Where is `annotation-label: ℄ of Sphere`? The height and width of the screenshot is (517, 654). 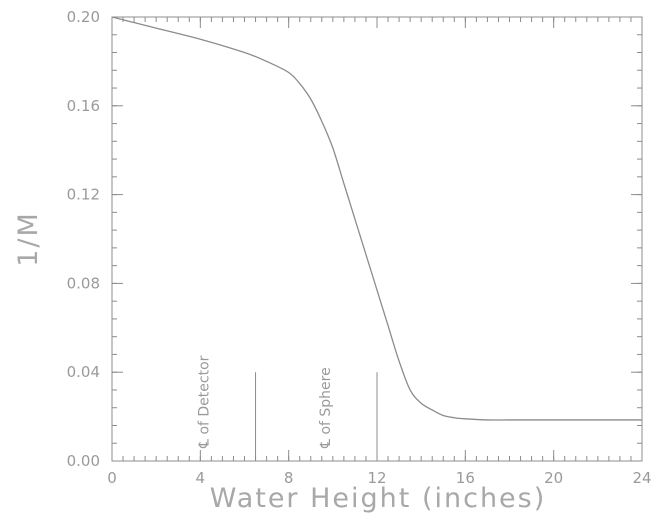 annotation-label: ℄ of Sphere is located at coordinates (326, 408).